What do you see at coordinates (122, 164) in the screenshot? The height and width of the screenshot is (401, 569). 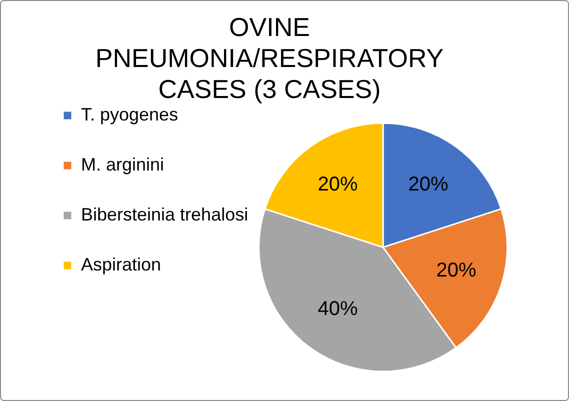 I see `legend-label: M. arginini` at bounding box center [122, 164].